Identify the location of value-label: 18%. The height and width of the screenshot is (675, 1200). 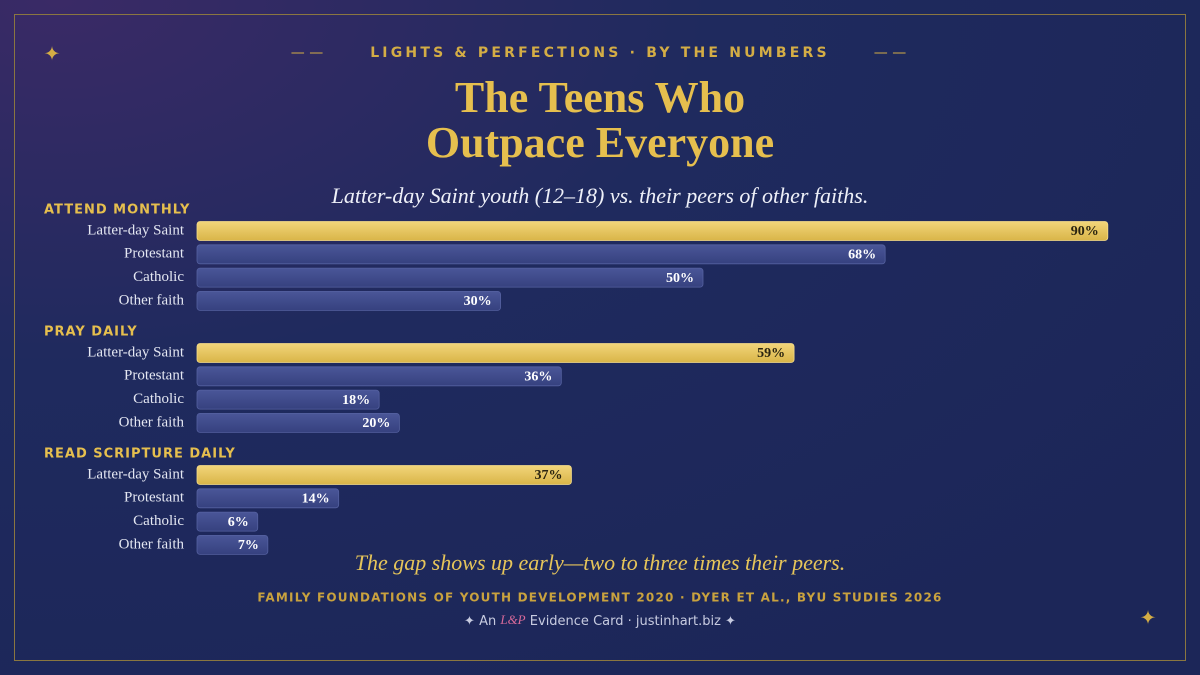
(356, 400).